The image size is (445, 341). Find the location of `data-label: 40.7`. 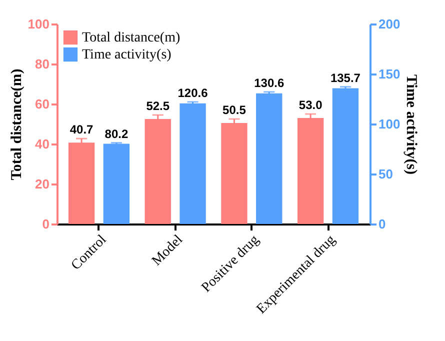

data-label: 40.7 is located at coordinates (82, 129).